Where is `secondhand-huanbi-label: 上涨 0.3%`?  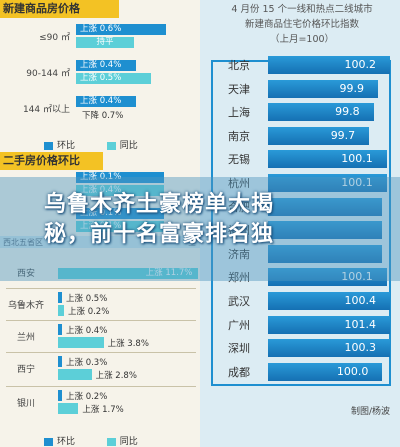 secondhand-huanbi-label: 上涨 0.3% is located at coordinates (87, 363).